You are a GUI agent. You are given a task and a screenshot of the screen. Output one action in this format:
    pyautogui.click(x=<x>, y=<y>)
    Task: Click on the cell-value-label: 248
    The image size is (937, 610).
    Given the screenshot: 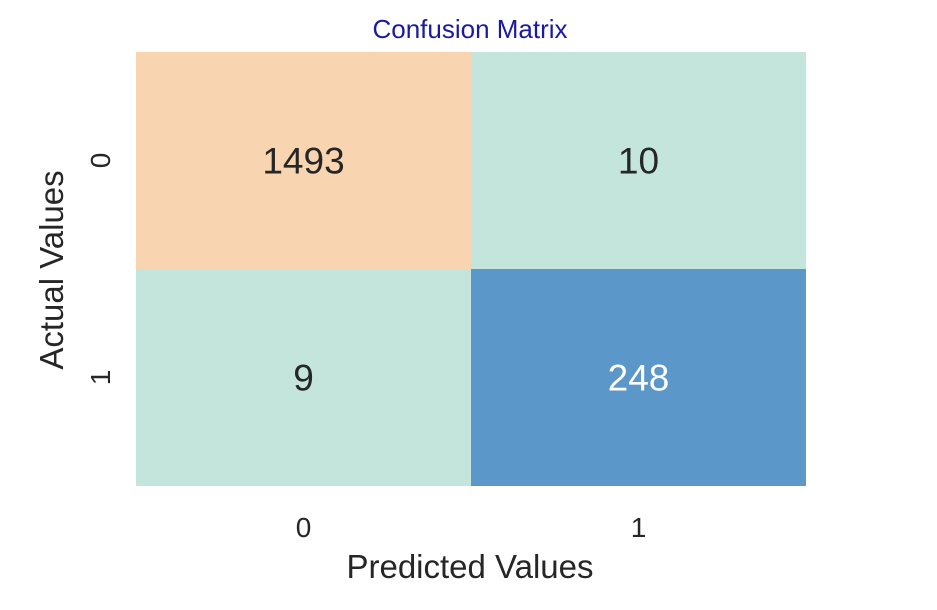 What is the action you would take?
    pyautogui.click(x=639, y=378)
    